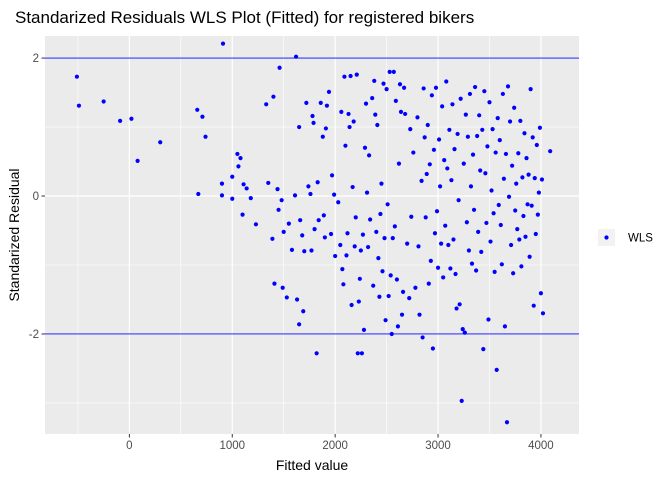 Image resolution: width=672 pixels, height=480 pixels. Describe the element at coordinates (541, 446) in the screenshot. I see `x-tick-label: 4000` at that location.